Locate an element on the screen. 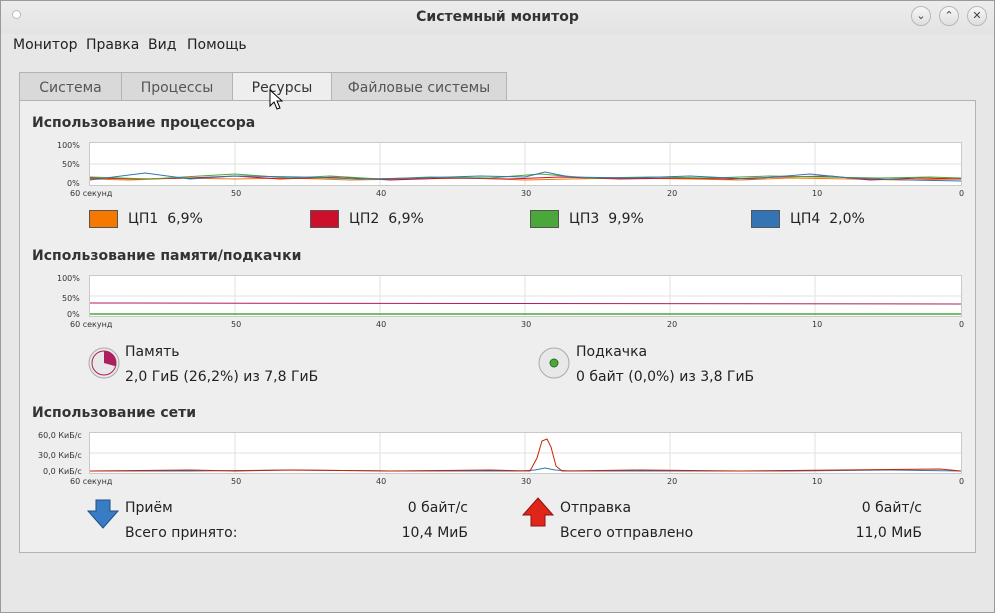  chevron-down-icon: ⌄ is located at coordinates (921, 15).